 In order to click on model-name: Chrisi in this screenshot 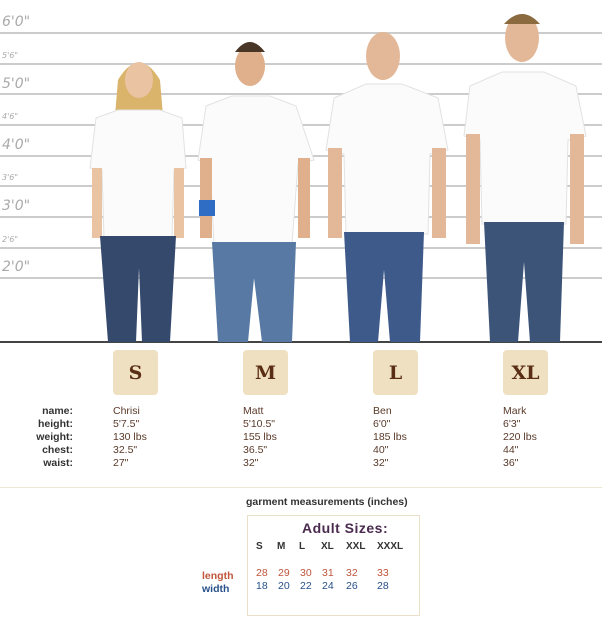, I will do `click(126, 411)`.